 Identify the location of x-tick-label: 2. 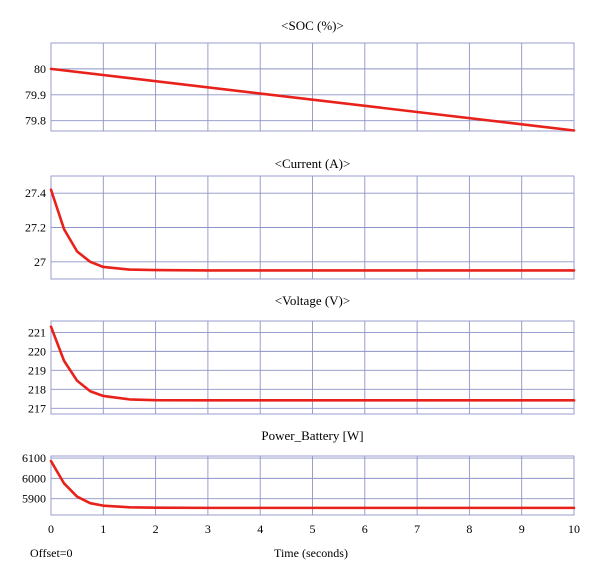
(156, 529).